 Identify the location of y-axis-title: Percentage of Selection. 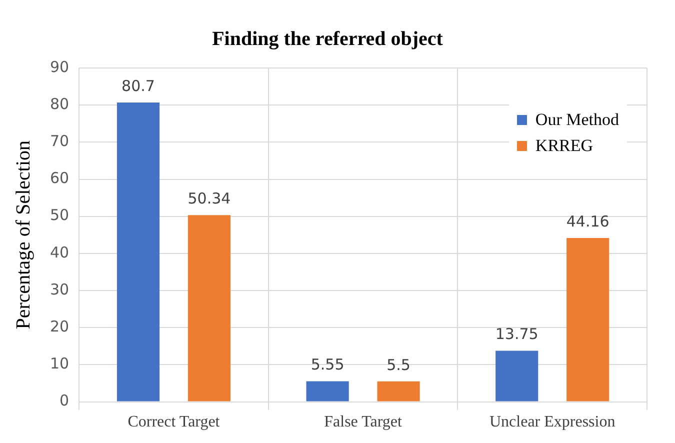
(23, 235).